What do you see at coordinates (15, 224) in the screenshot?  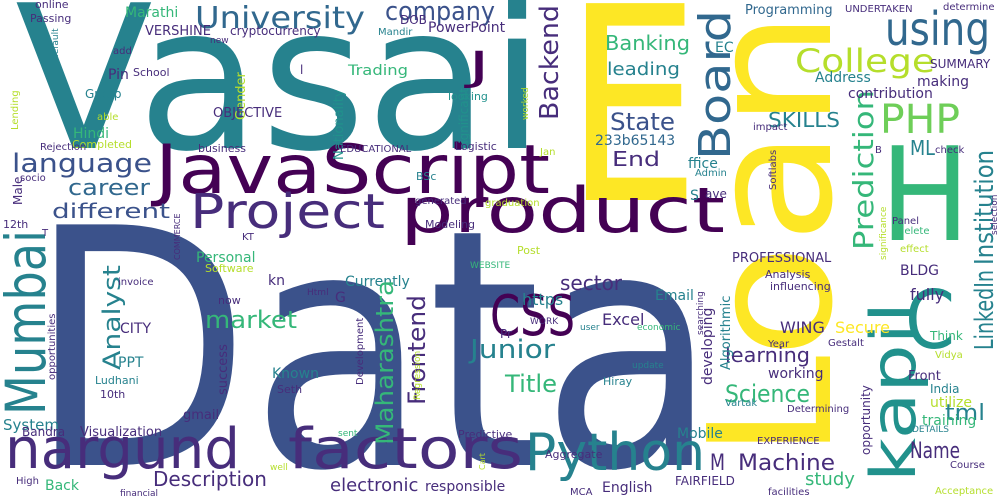 I see `word: 12th` at bounding box center [15, 224].